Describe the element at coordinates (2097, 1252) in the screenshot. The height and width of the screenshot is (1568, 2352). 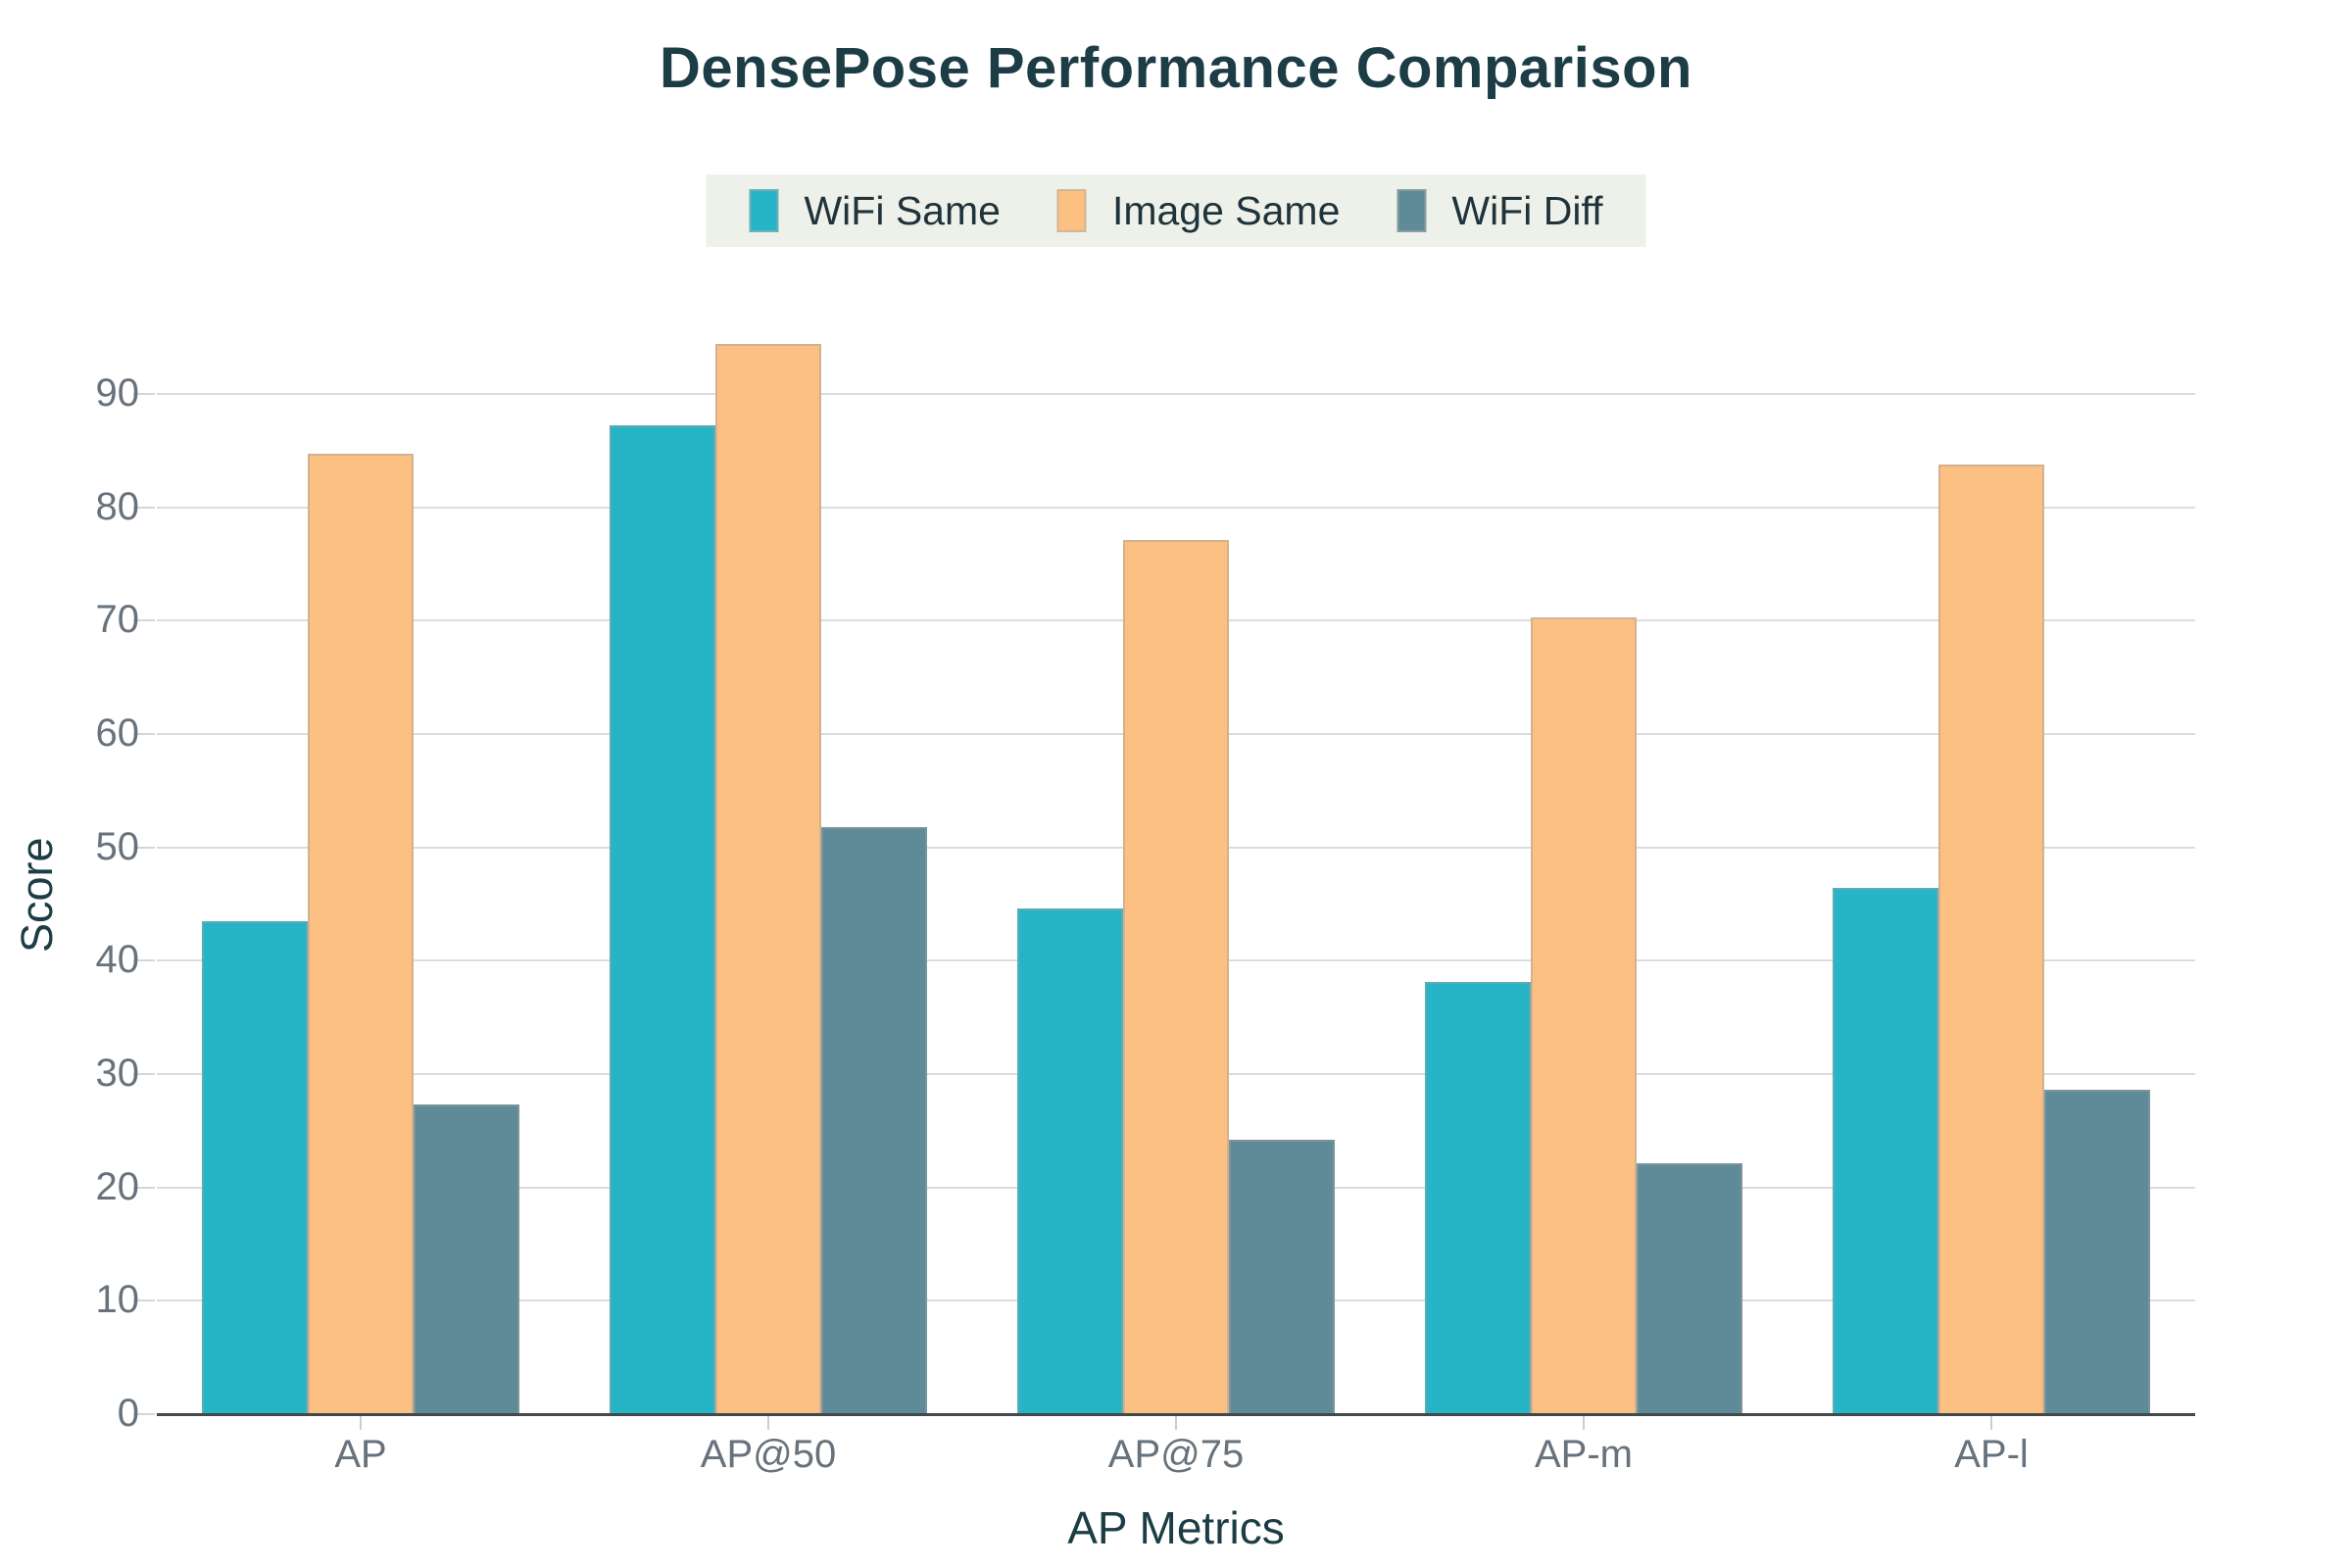
I see `bar-wifi-diff-ap-l` at that location.